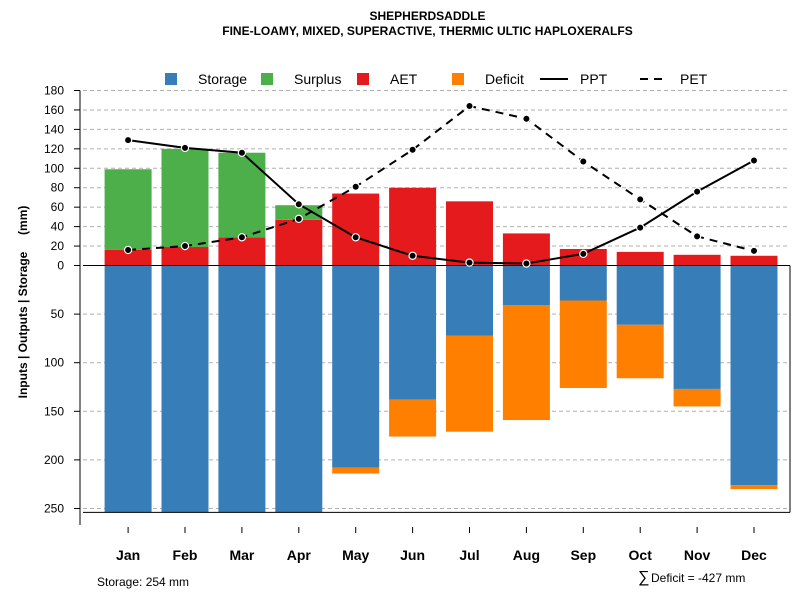  I want to click on y-tick-label: 180, so click(54, 91).